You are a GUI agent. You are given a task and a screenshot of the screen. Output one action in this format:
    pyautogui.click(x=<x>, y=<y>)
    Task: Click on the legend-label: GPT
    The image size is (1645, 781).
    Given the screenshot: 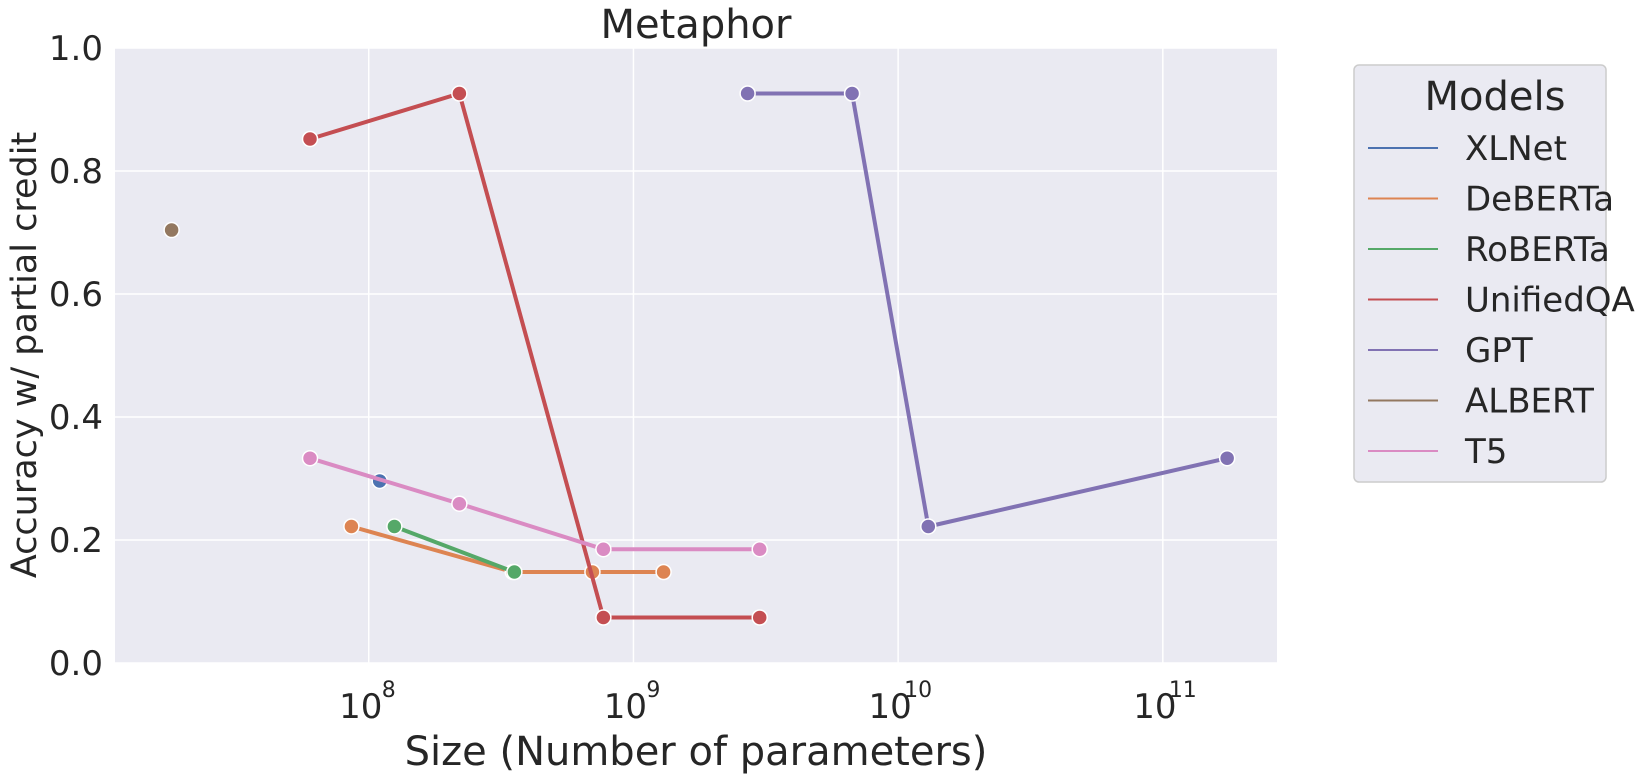 What is the action you would take?
    pyautogui.click(x=1499, y=351)
    